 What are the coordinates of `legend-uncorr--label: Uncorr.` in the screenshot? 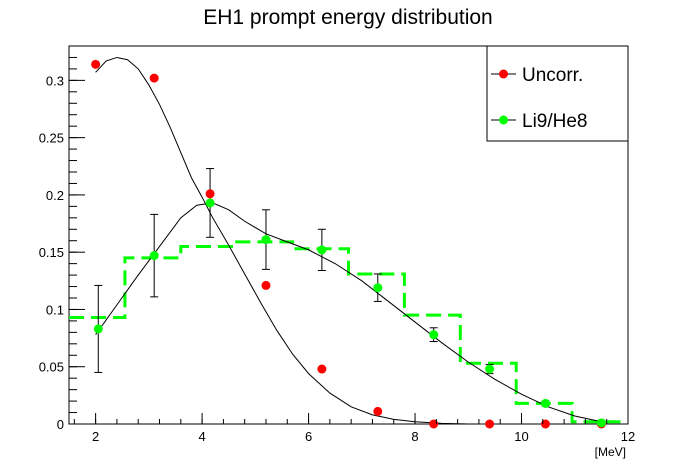 It's located at (552, 75).